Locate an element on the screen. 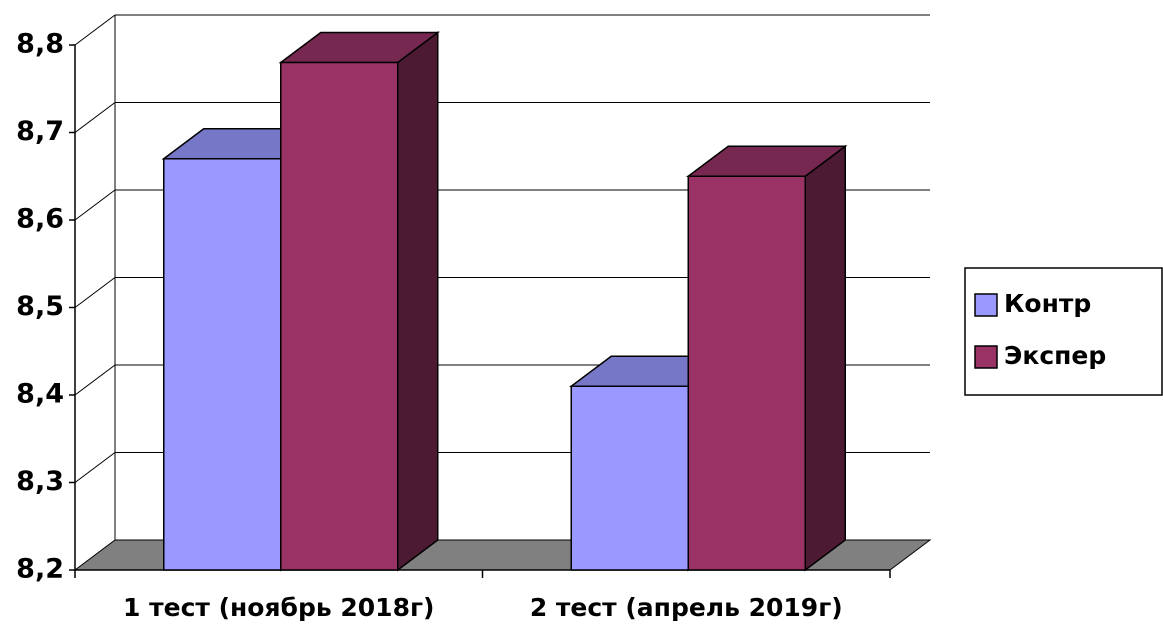  legend-label: Экспер is located at coordinates (1055, 355).